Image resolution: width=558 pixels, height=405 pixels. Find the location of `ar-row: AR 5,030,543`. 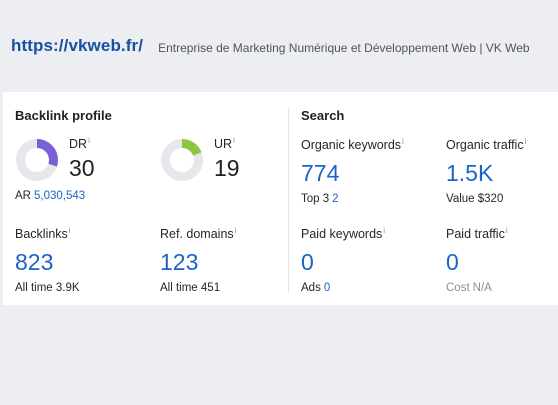

ar-row: AR 5,030,543 is located at coordinates (50, 196).